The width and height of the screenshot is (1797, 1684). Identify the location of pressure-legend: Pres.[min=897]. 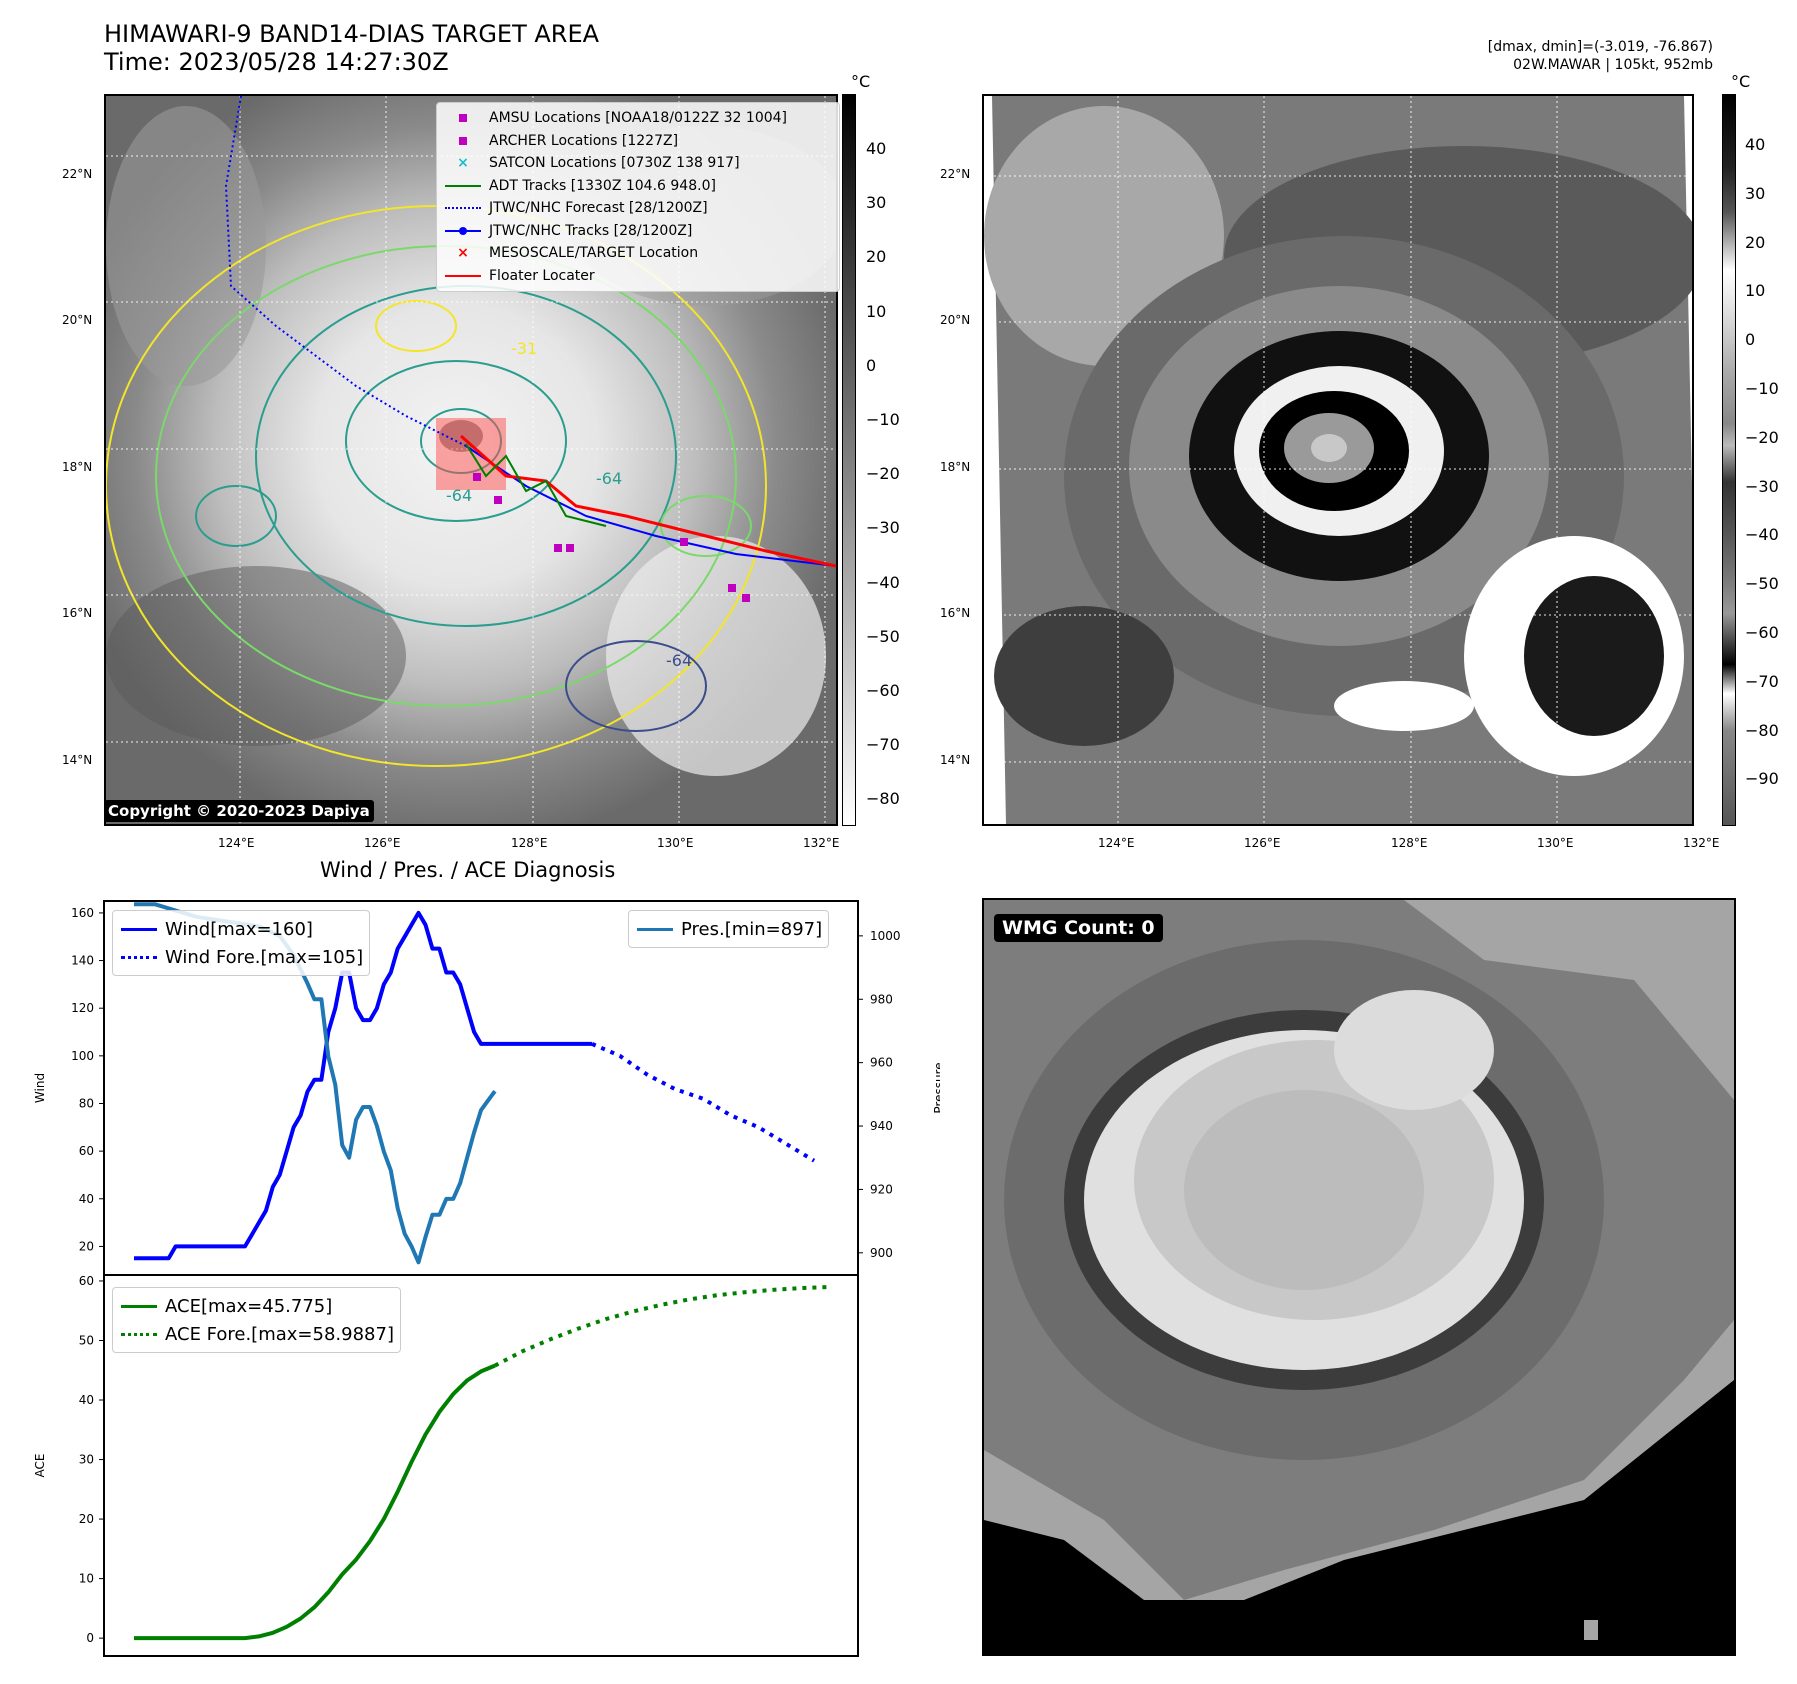
(729, 929).